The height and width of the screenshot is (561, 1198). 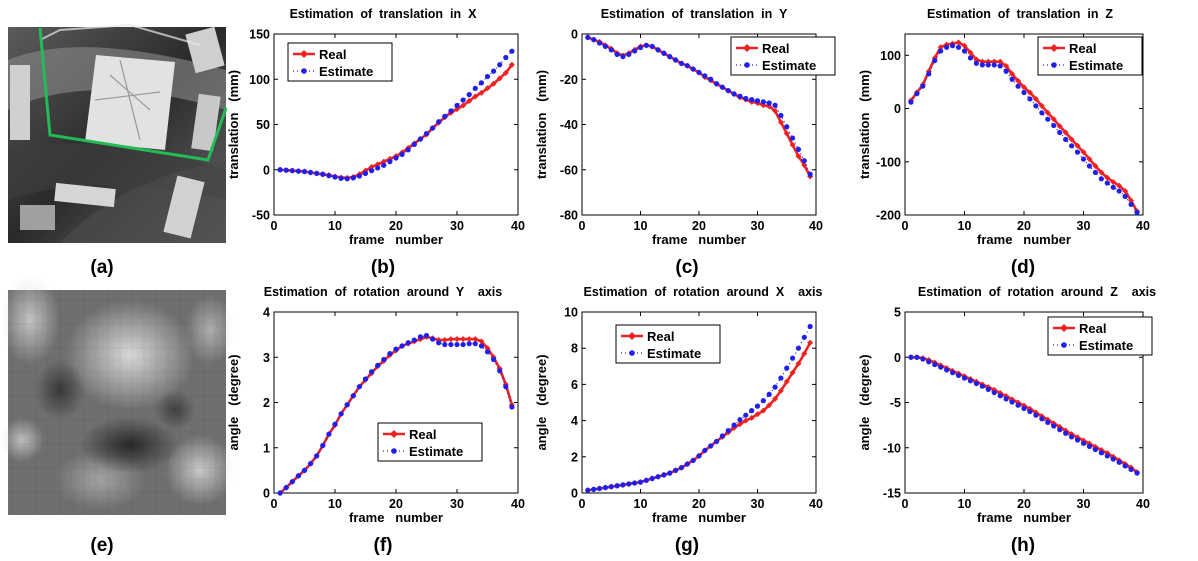 I want to click on x-tick-label: 0, so click(x=582, y=226).